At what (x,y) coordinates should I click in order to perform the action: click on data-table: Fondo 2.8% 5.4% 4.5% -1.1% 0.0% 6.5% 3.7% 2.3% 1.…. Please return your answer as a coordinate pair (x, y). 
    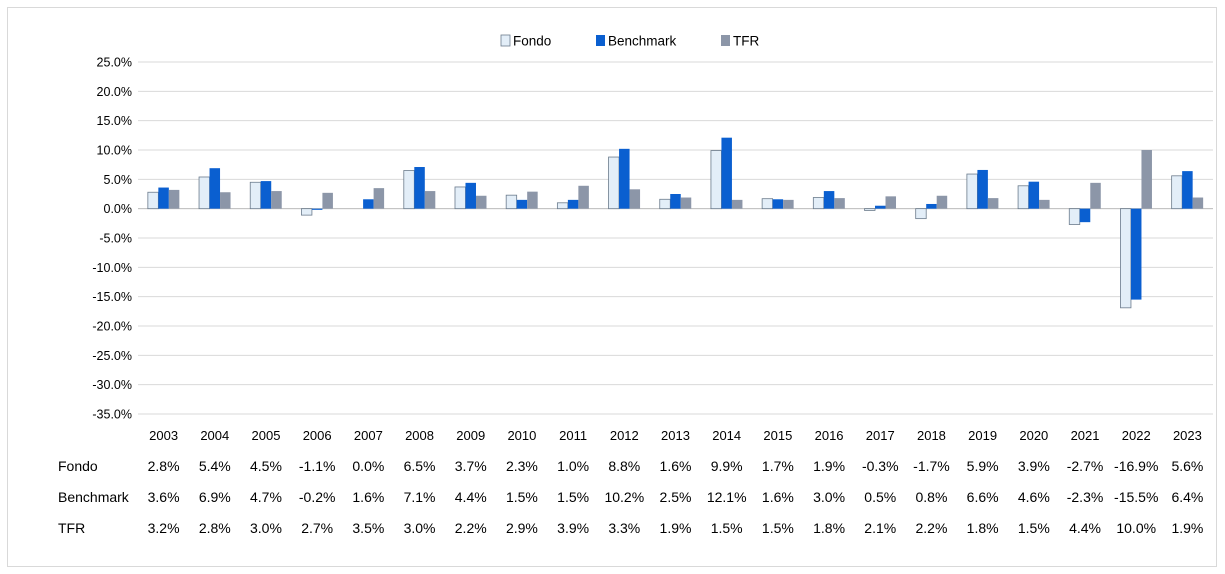
    Looking at the image, I should click on (630, 497).